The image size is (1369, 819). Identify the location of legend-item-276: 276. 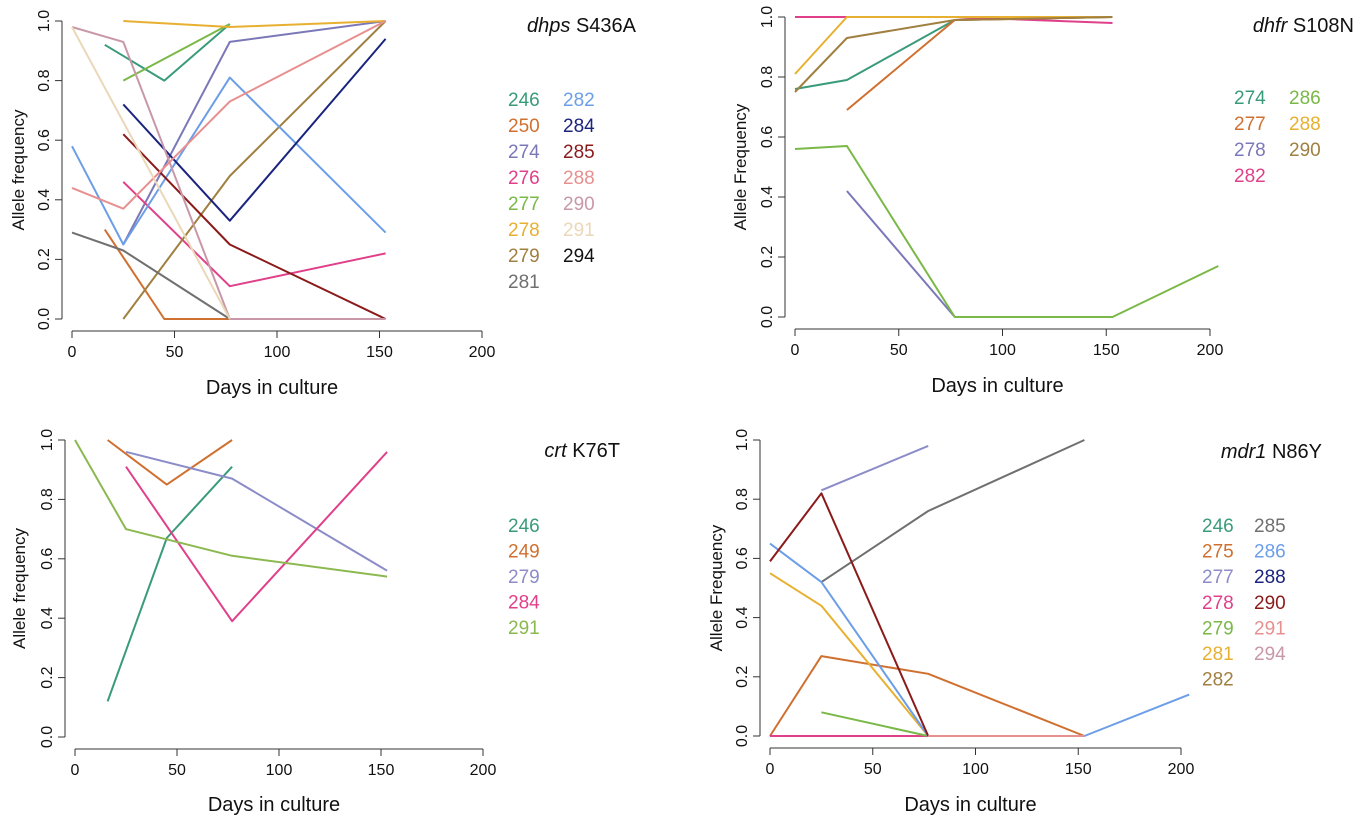
(524, 178).